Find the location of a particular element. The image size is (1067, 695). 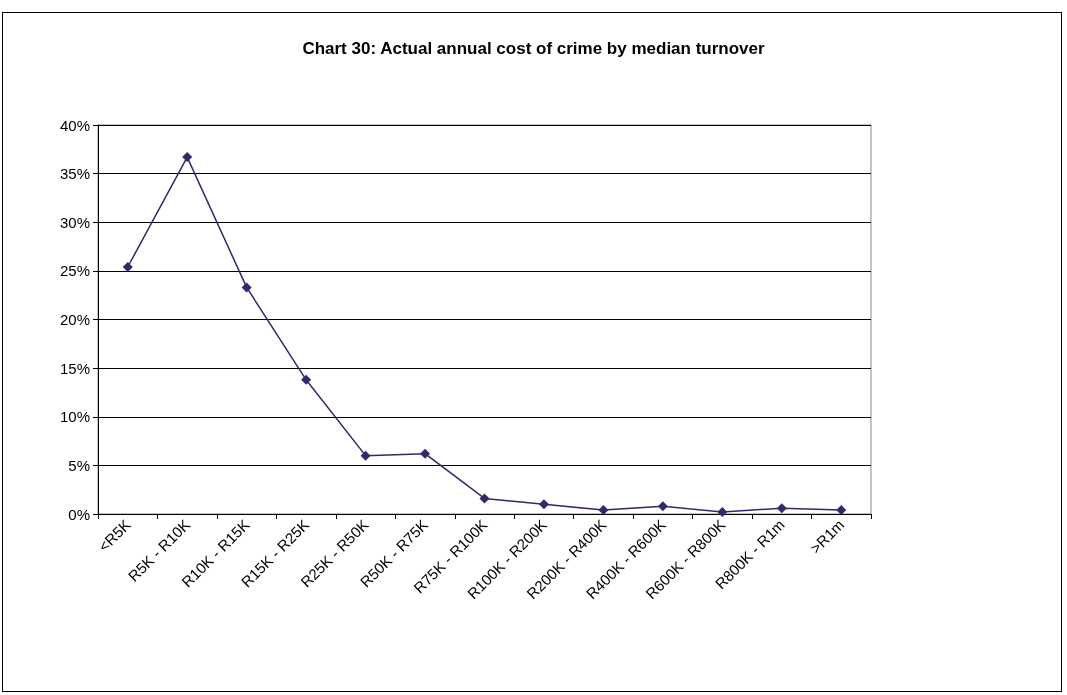

y-tick-label: 10% is located at coordinates (74, 417).